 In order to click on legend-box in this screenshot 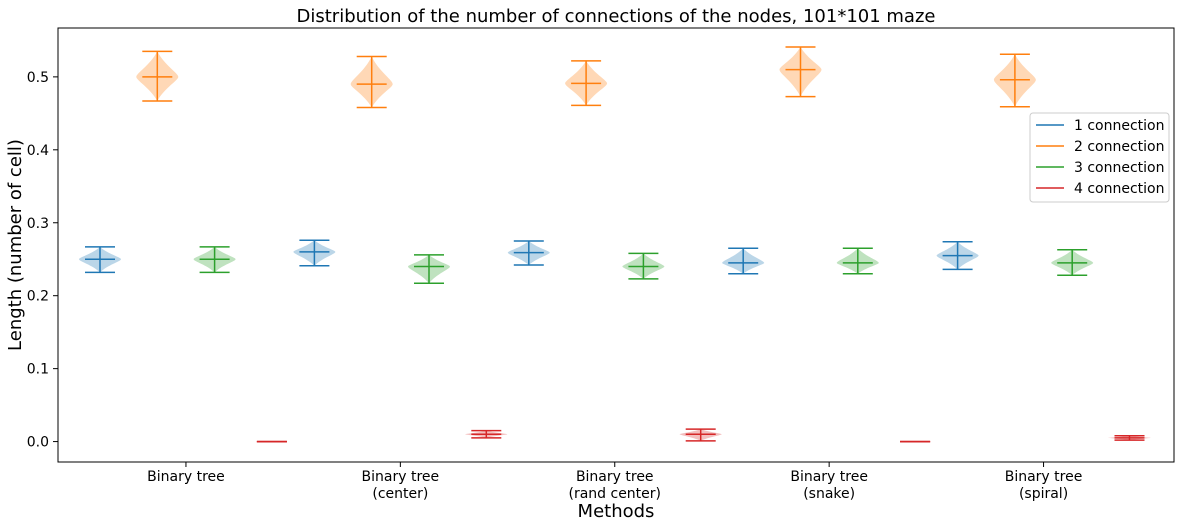, I will do `click(1099, 157)`.